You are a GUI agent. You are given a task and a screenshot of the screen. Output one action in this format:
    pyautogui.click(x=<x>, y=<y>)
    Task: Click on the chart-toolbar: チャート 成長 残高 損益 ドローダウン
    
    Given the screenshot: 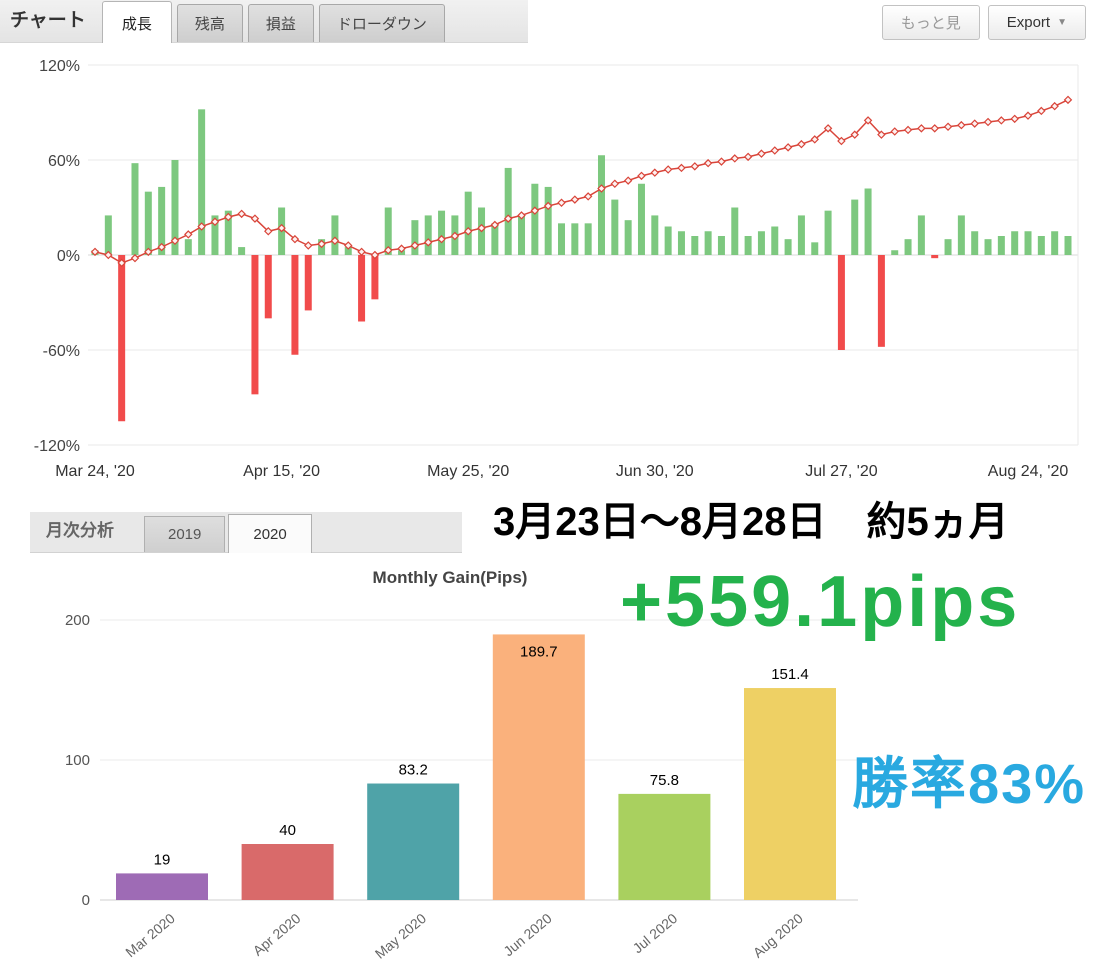 What is the action you would take?
    pyautogui.click(x=264, y=21)
    